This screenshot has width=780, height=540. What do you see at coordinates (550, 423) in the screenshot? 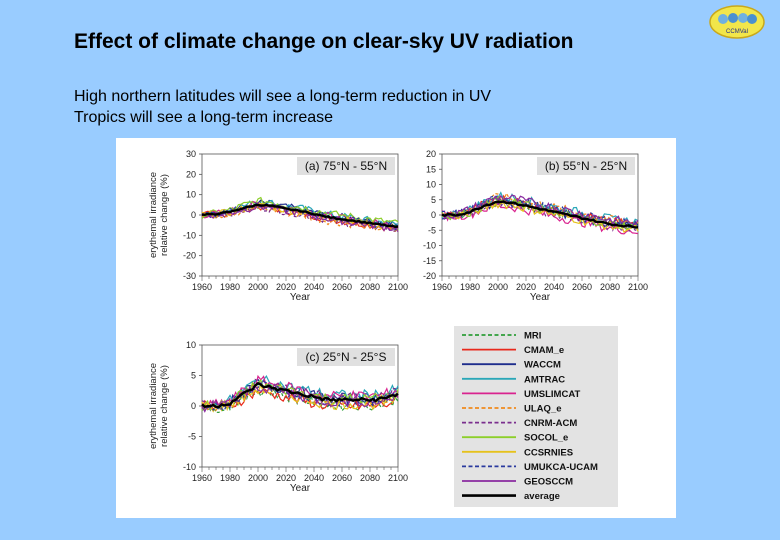
I see `legend-label-cnrm-acm: CNRM-ACM` at bounding box center [550, 423].